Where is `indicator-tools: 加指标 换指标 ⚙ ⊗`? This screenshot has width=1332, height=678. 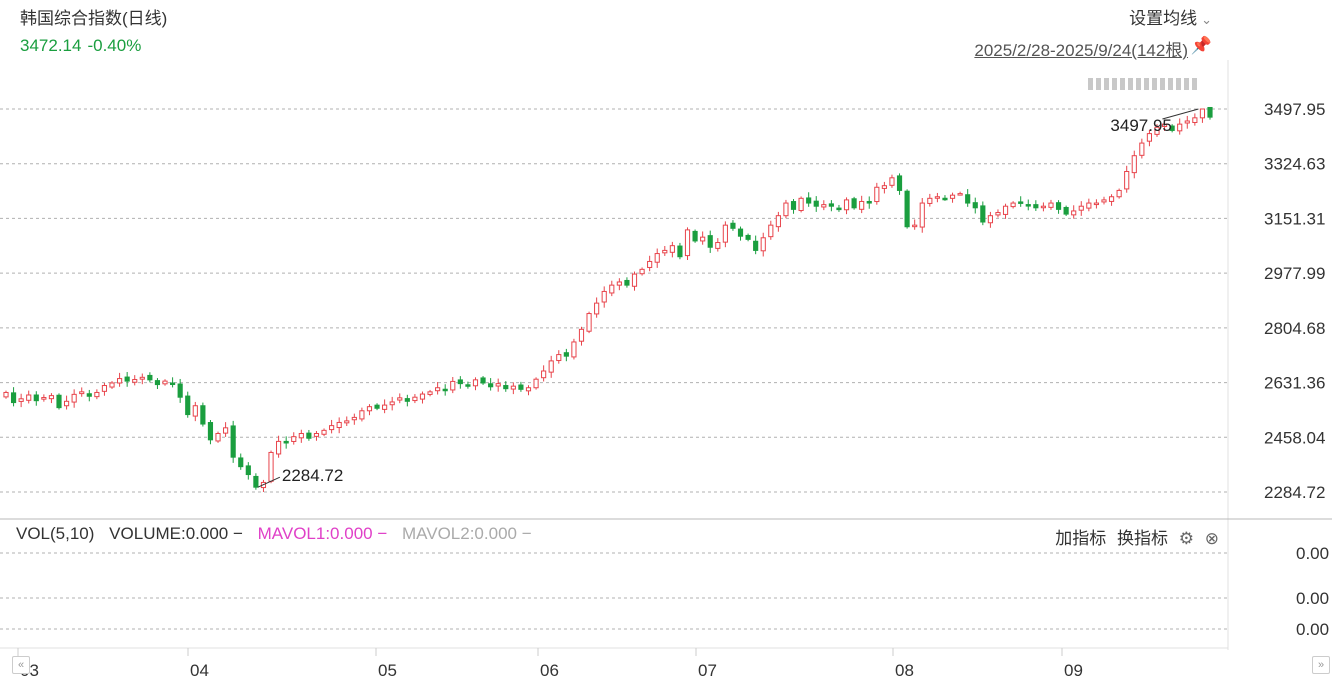
indicator-tools: 加指标 换指标 ⚙ ⊗ is located at coordinates (1134, 536).